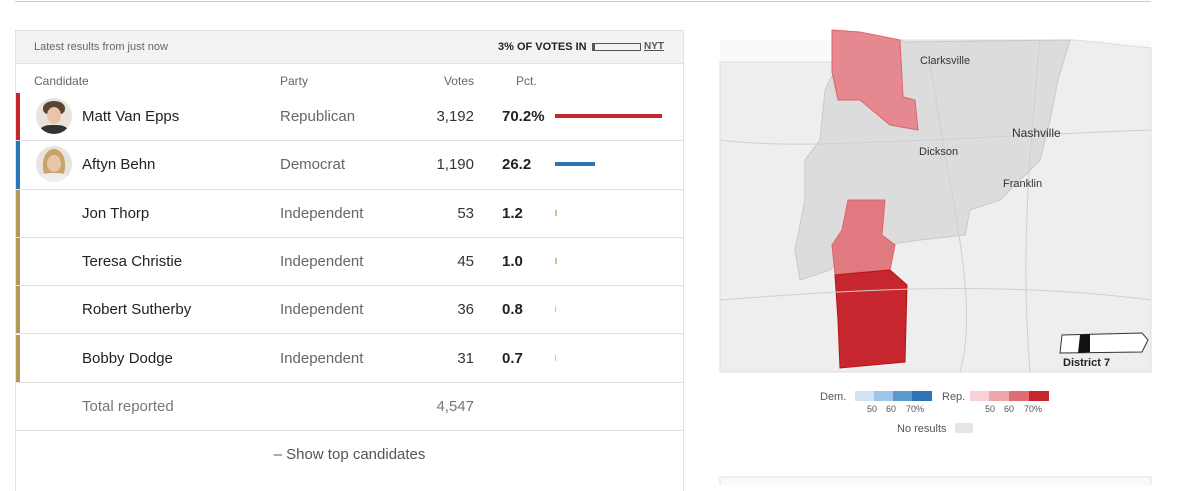 Image resolution: width=1200 pixels, height=491 pixels. I want to click on inset-state, so click(1104, 343).